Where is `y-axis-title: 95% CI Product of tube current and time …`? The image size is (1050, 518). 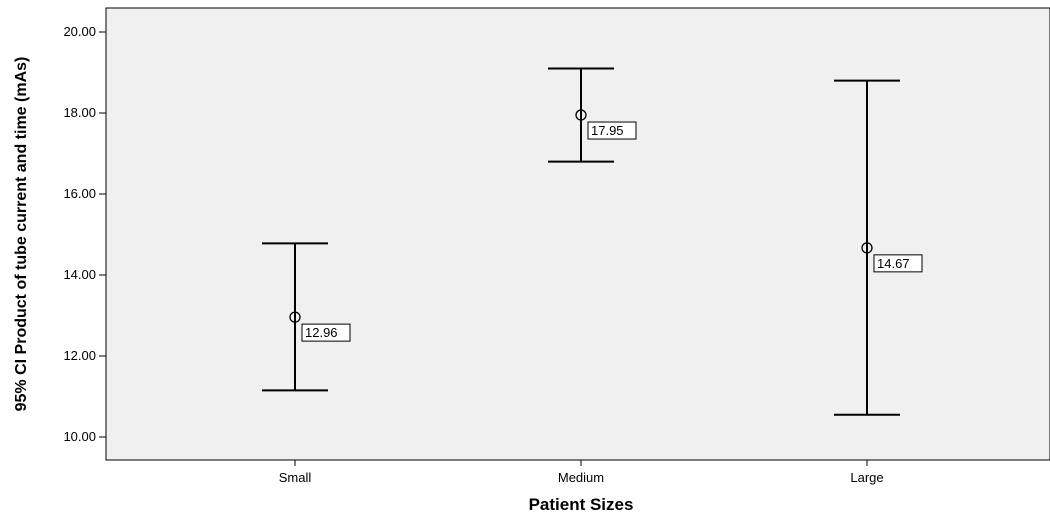
y-axis-title: 95% CI Product of tube current and time … is located at coordinates (21, 234).